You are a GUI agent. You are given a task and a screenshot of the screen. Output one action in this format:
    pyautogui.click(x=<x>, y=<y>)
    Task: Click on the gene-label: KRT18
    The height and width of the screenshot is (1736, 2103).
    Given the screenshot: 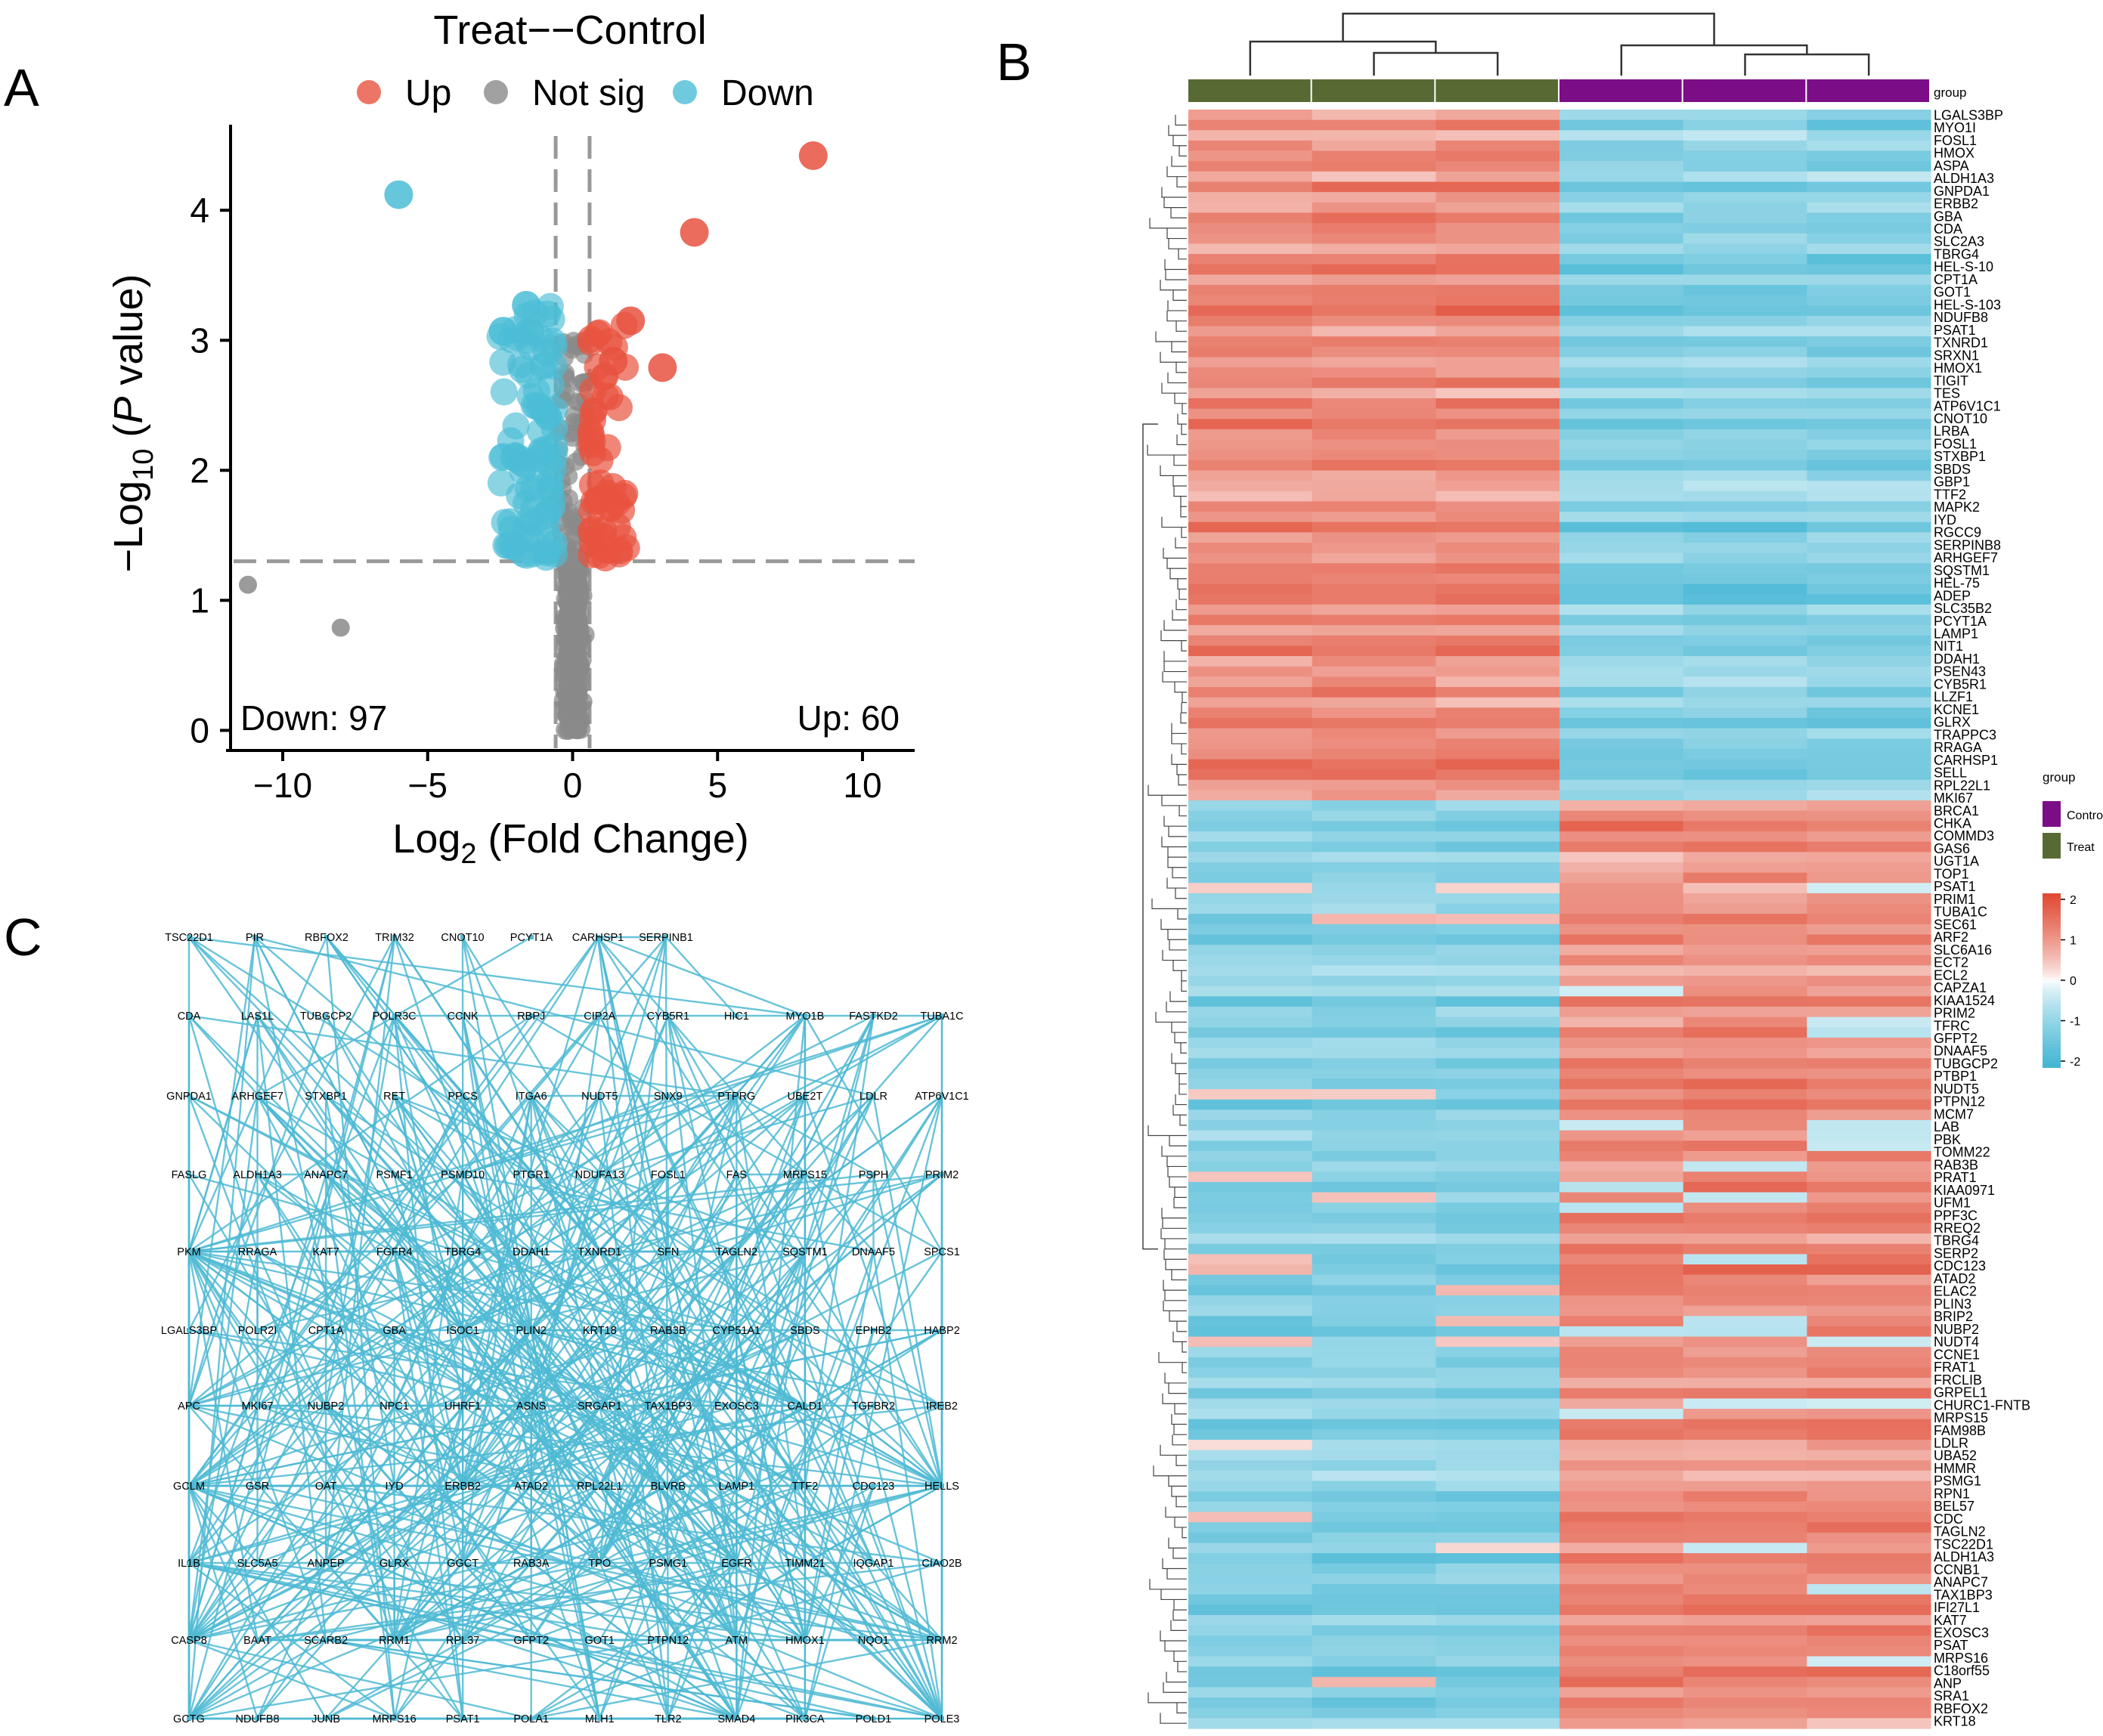 What is the action you would take?
    pyautogui.click(x=1955, y=1721)
    